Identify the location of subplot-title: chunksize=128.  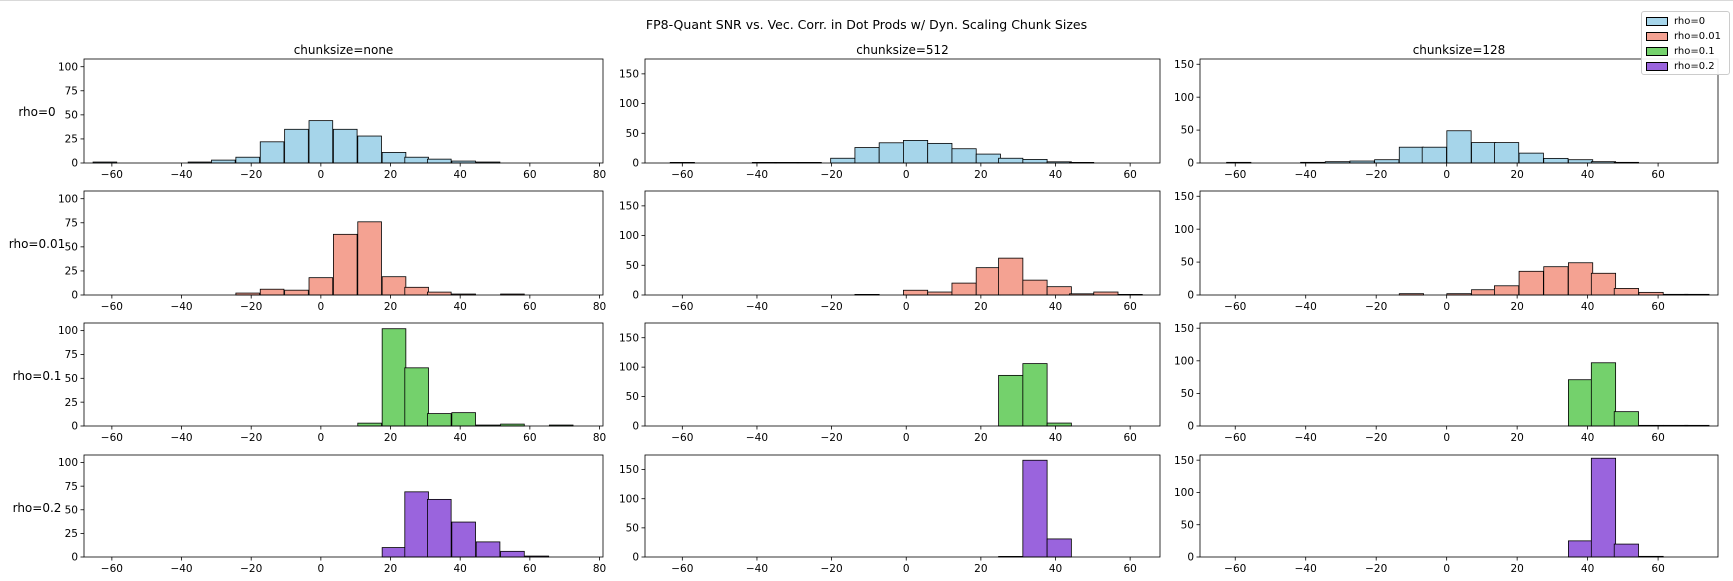
(1459, 50).